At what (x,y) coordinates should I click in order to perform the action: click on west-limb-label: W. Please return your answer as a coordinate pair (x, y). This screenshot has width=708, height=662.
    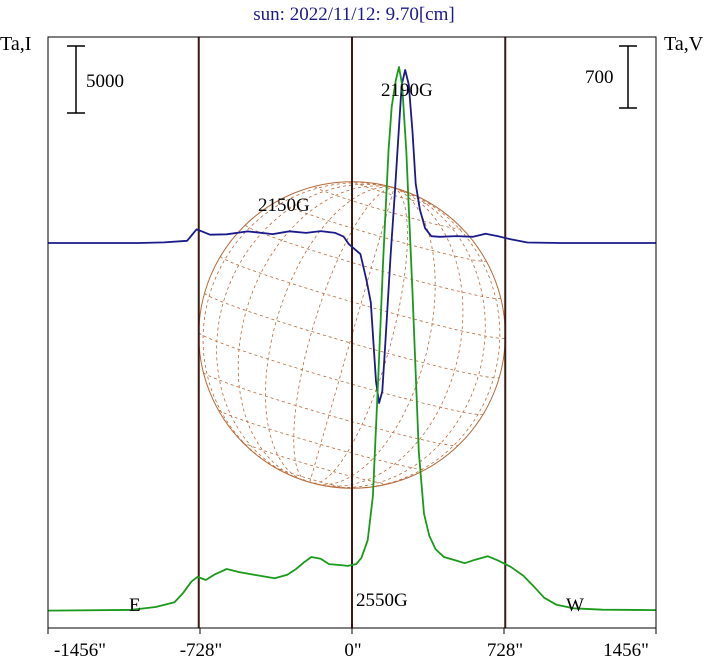
    Looking at the image, I should click on (575, 605).